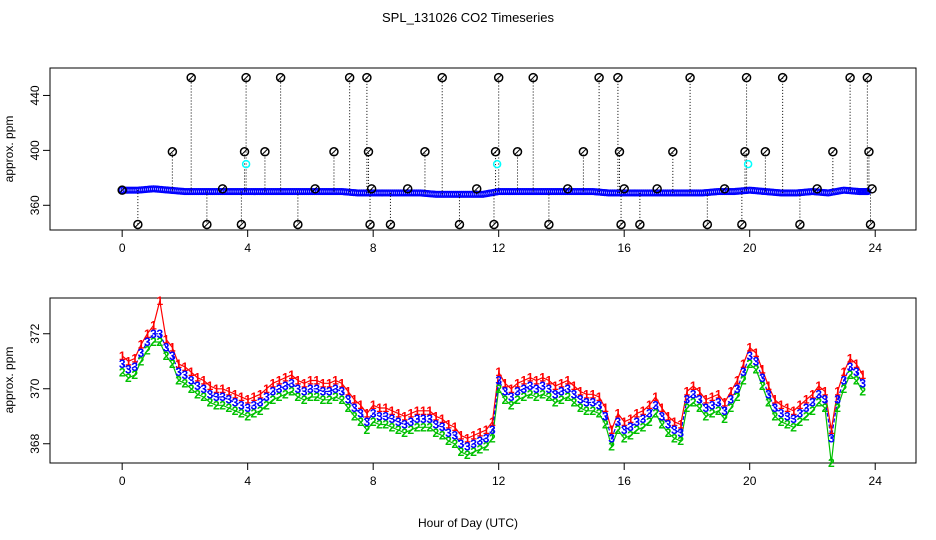 The height and width of the screenshot is (540, 936). I want to click on top-x-tick-label: 0, so click(122, 248).